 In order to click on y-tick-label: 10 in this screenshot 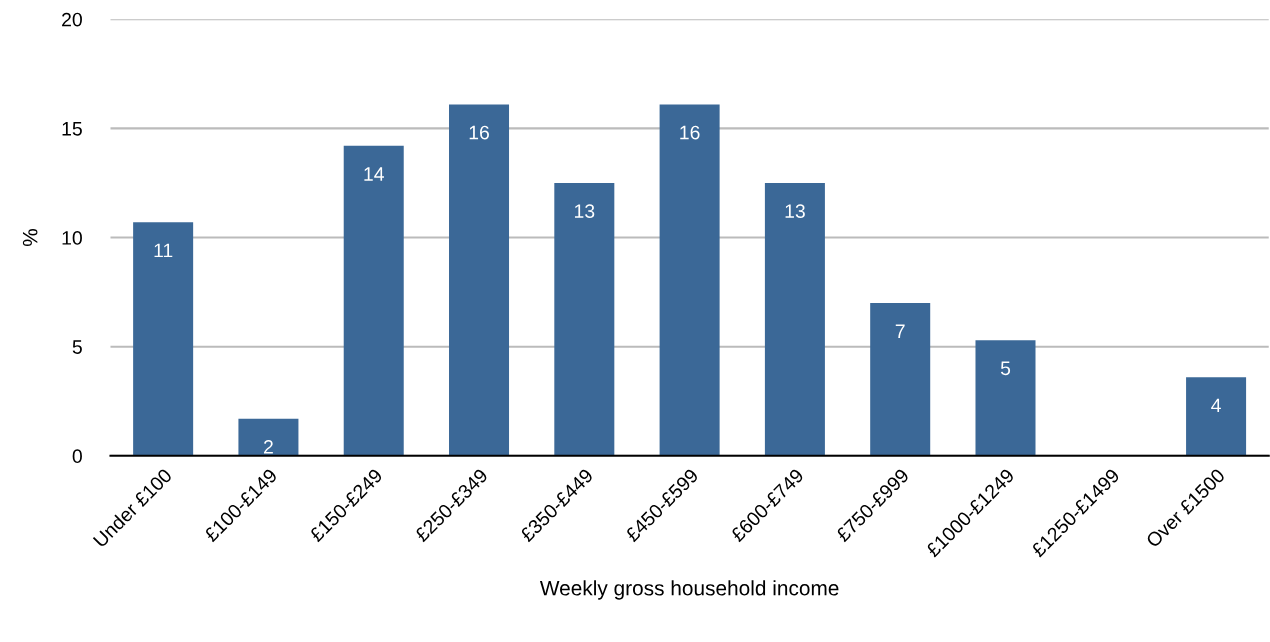, I will do `click(72, 238)`.